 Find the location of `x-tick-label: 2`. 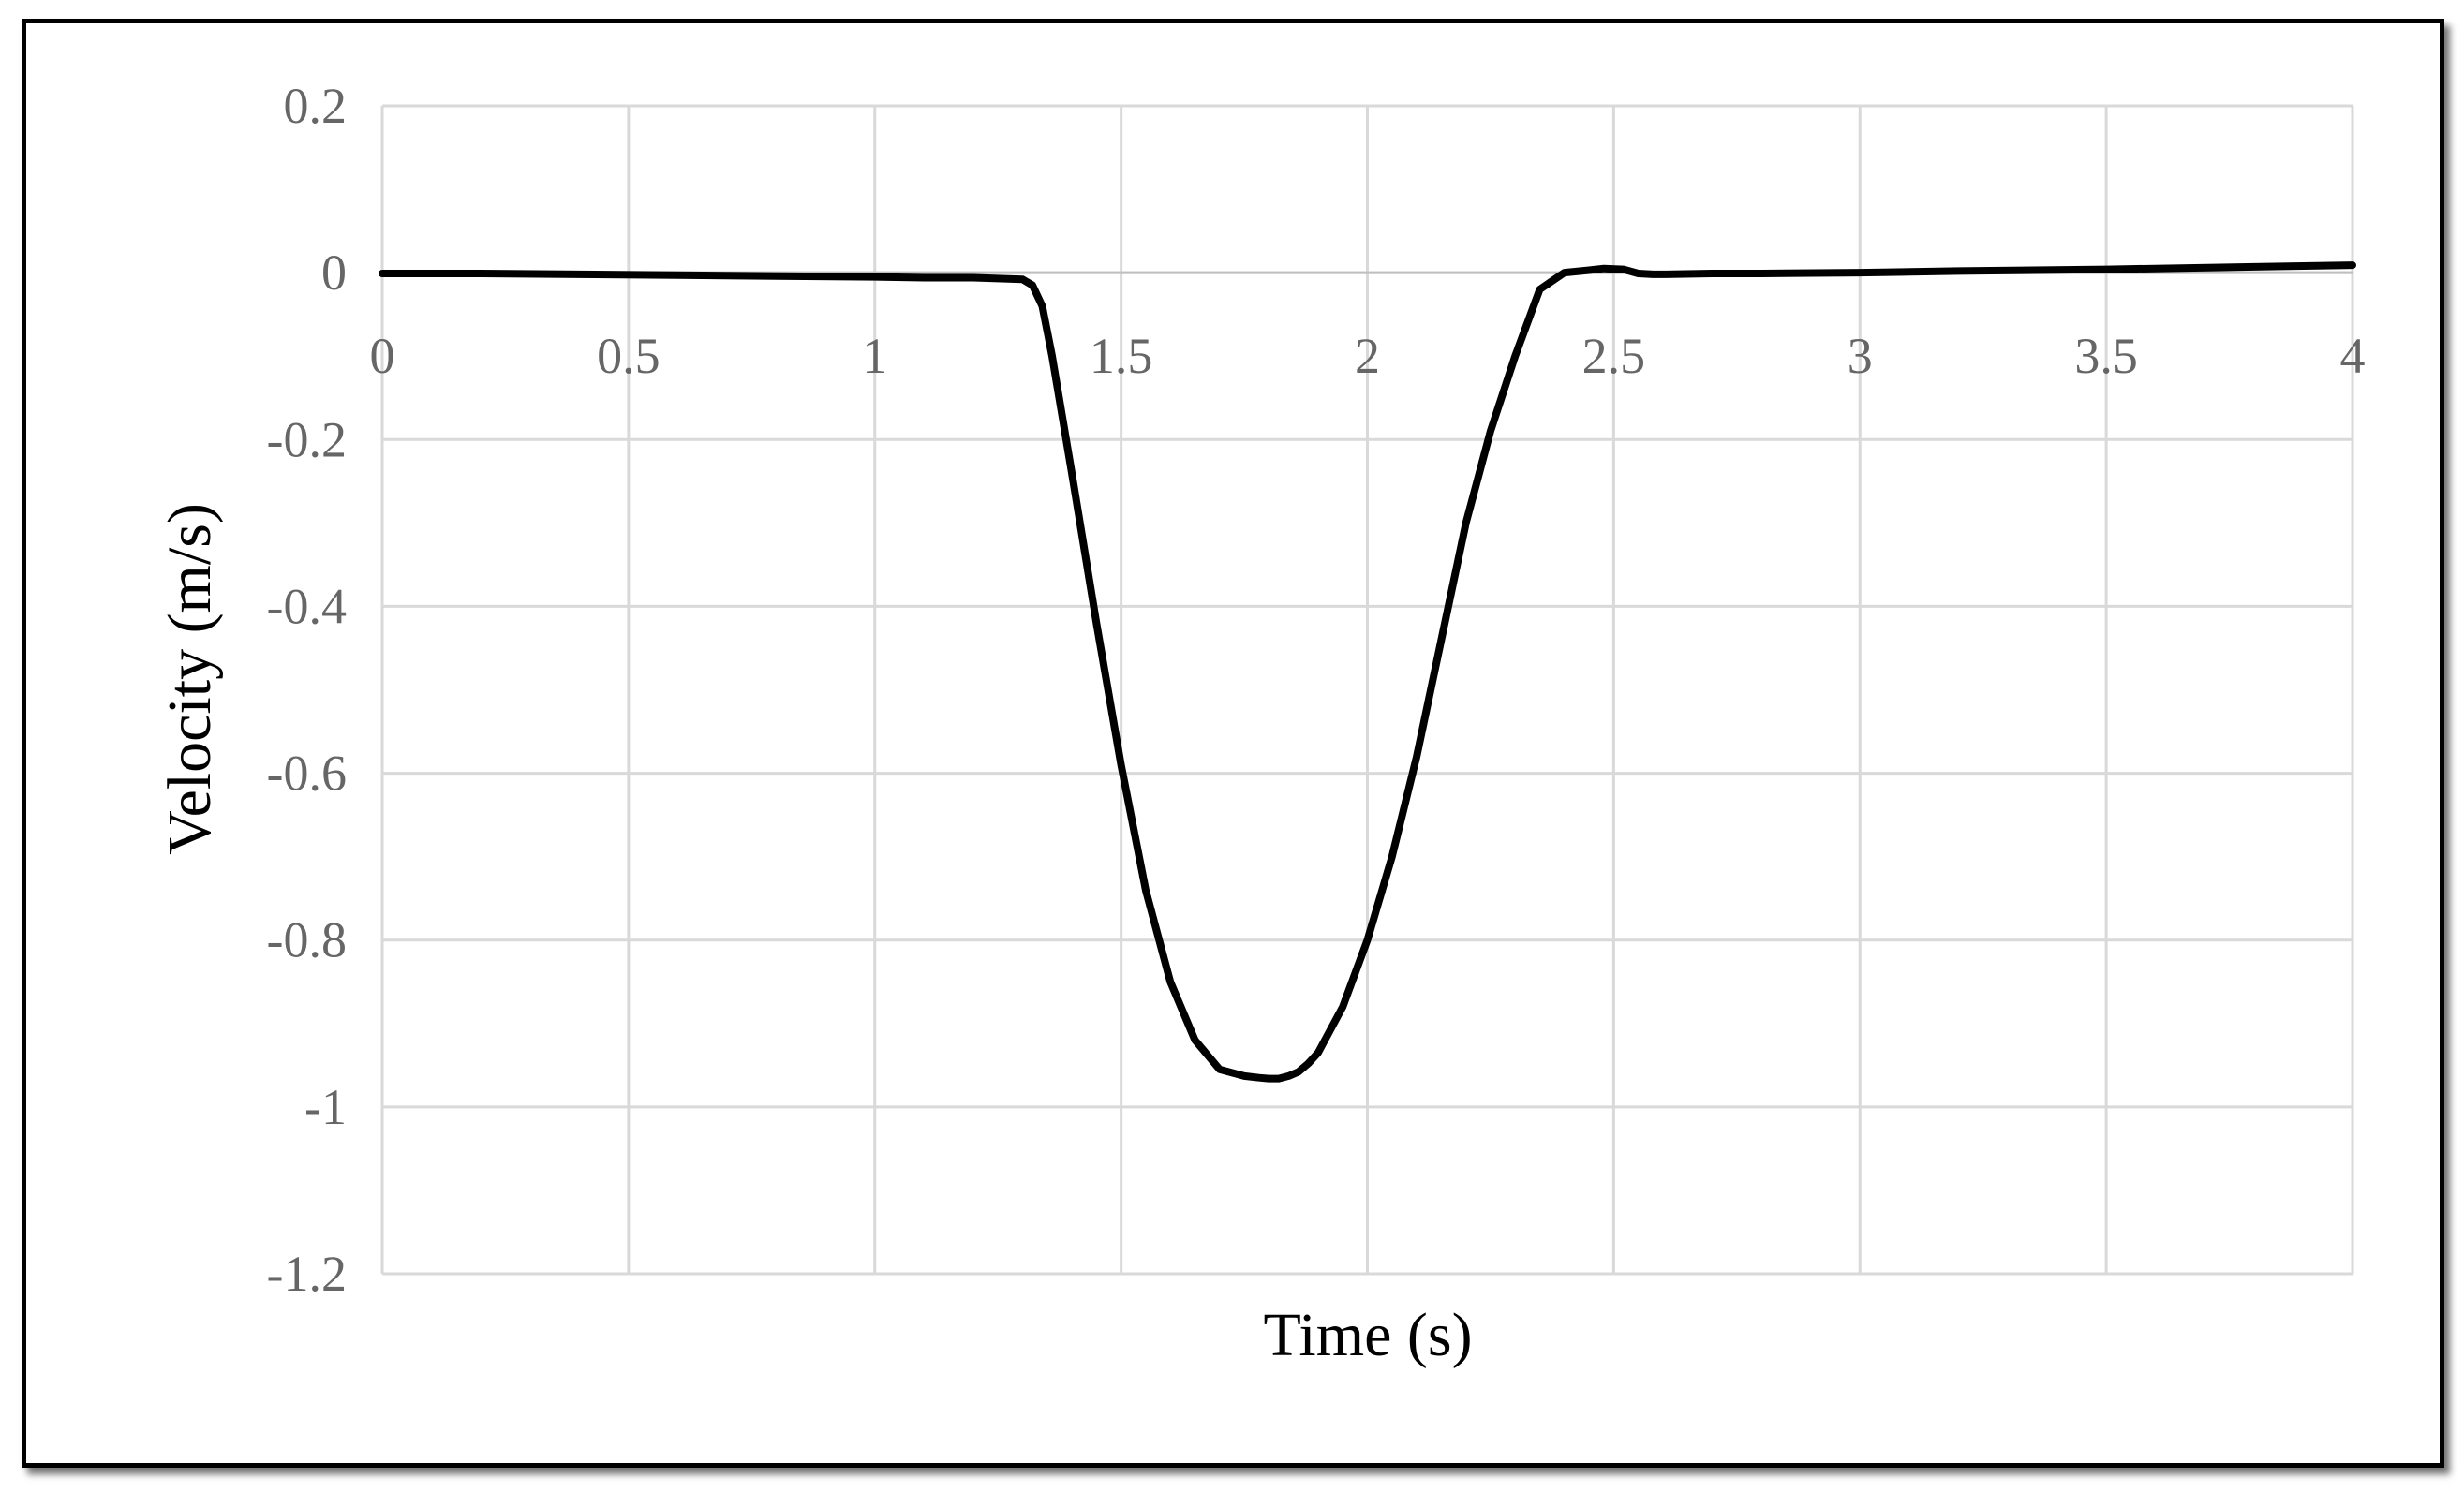

x-tick-label: 2 is located at coordinates (1367, 356).